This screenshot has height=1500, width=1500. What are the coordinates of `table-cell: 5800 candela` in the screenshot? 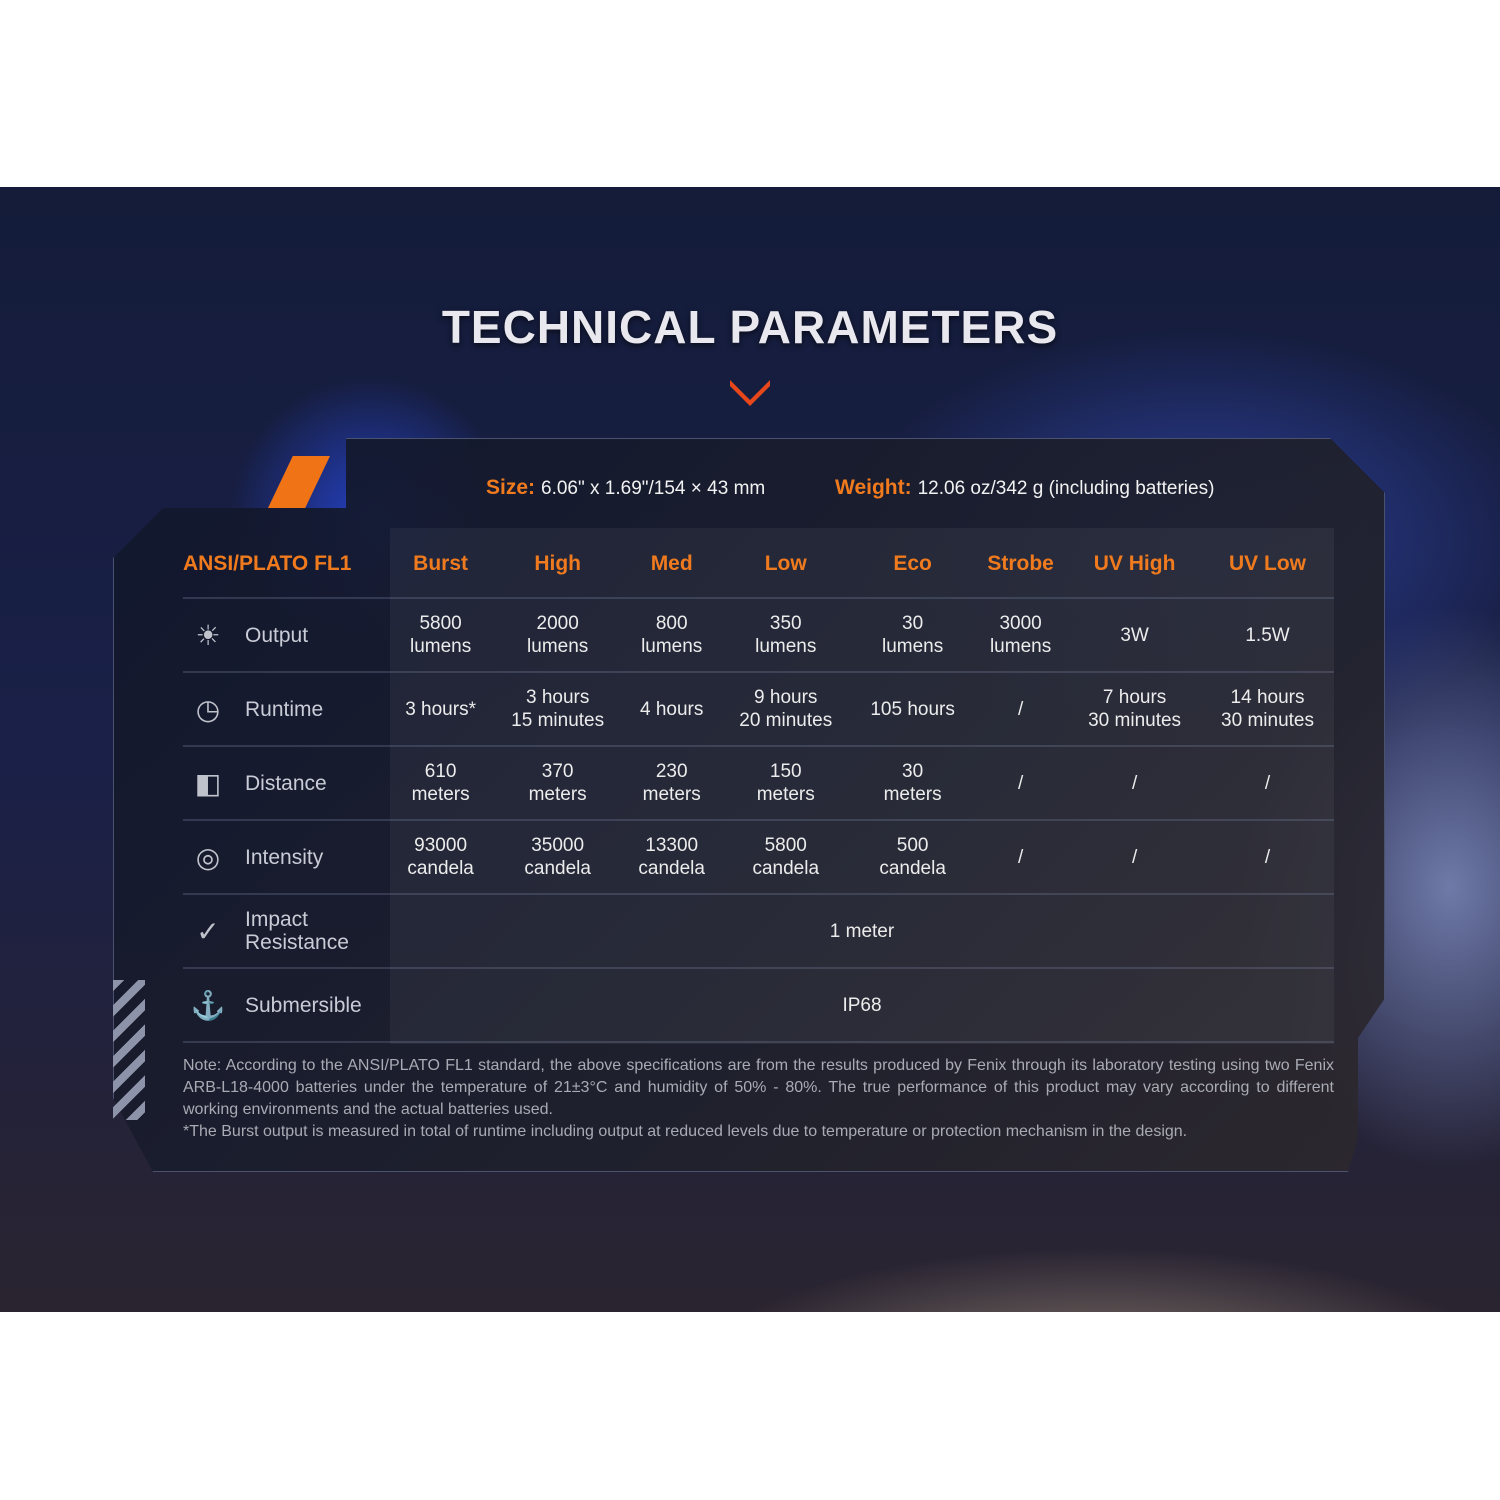 It's located at (786, 857).